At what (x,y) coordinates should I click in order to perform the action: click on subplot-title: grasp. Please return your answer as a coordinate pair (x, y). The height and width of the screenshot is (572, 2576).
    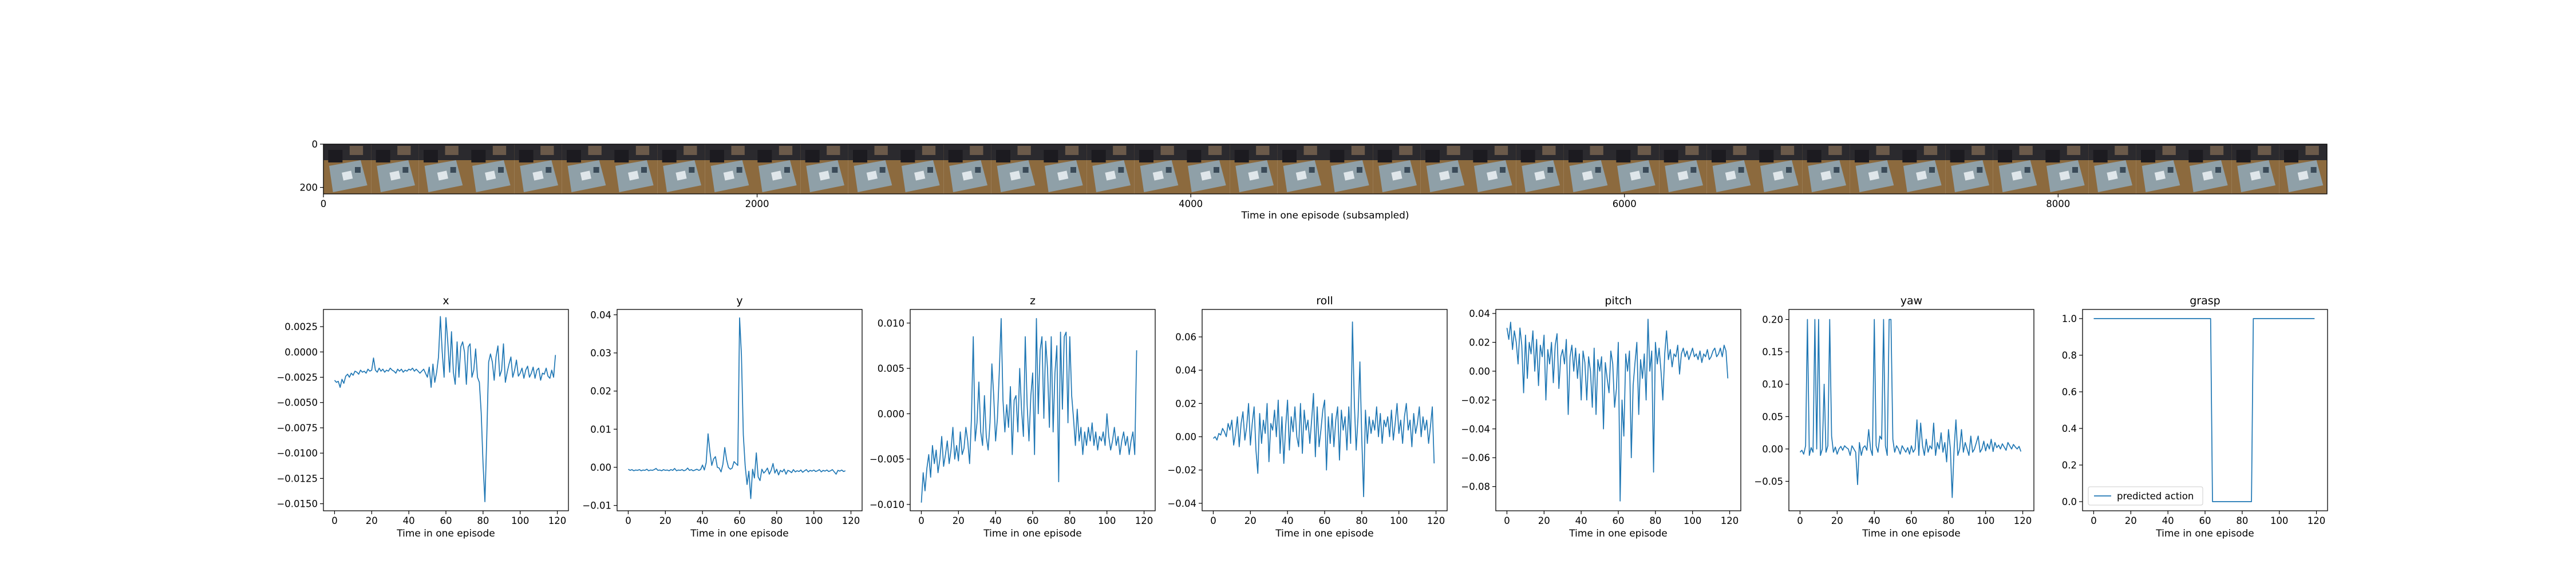
    Looking at the image, I should click on (2205, 301).